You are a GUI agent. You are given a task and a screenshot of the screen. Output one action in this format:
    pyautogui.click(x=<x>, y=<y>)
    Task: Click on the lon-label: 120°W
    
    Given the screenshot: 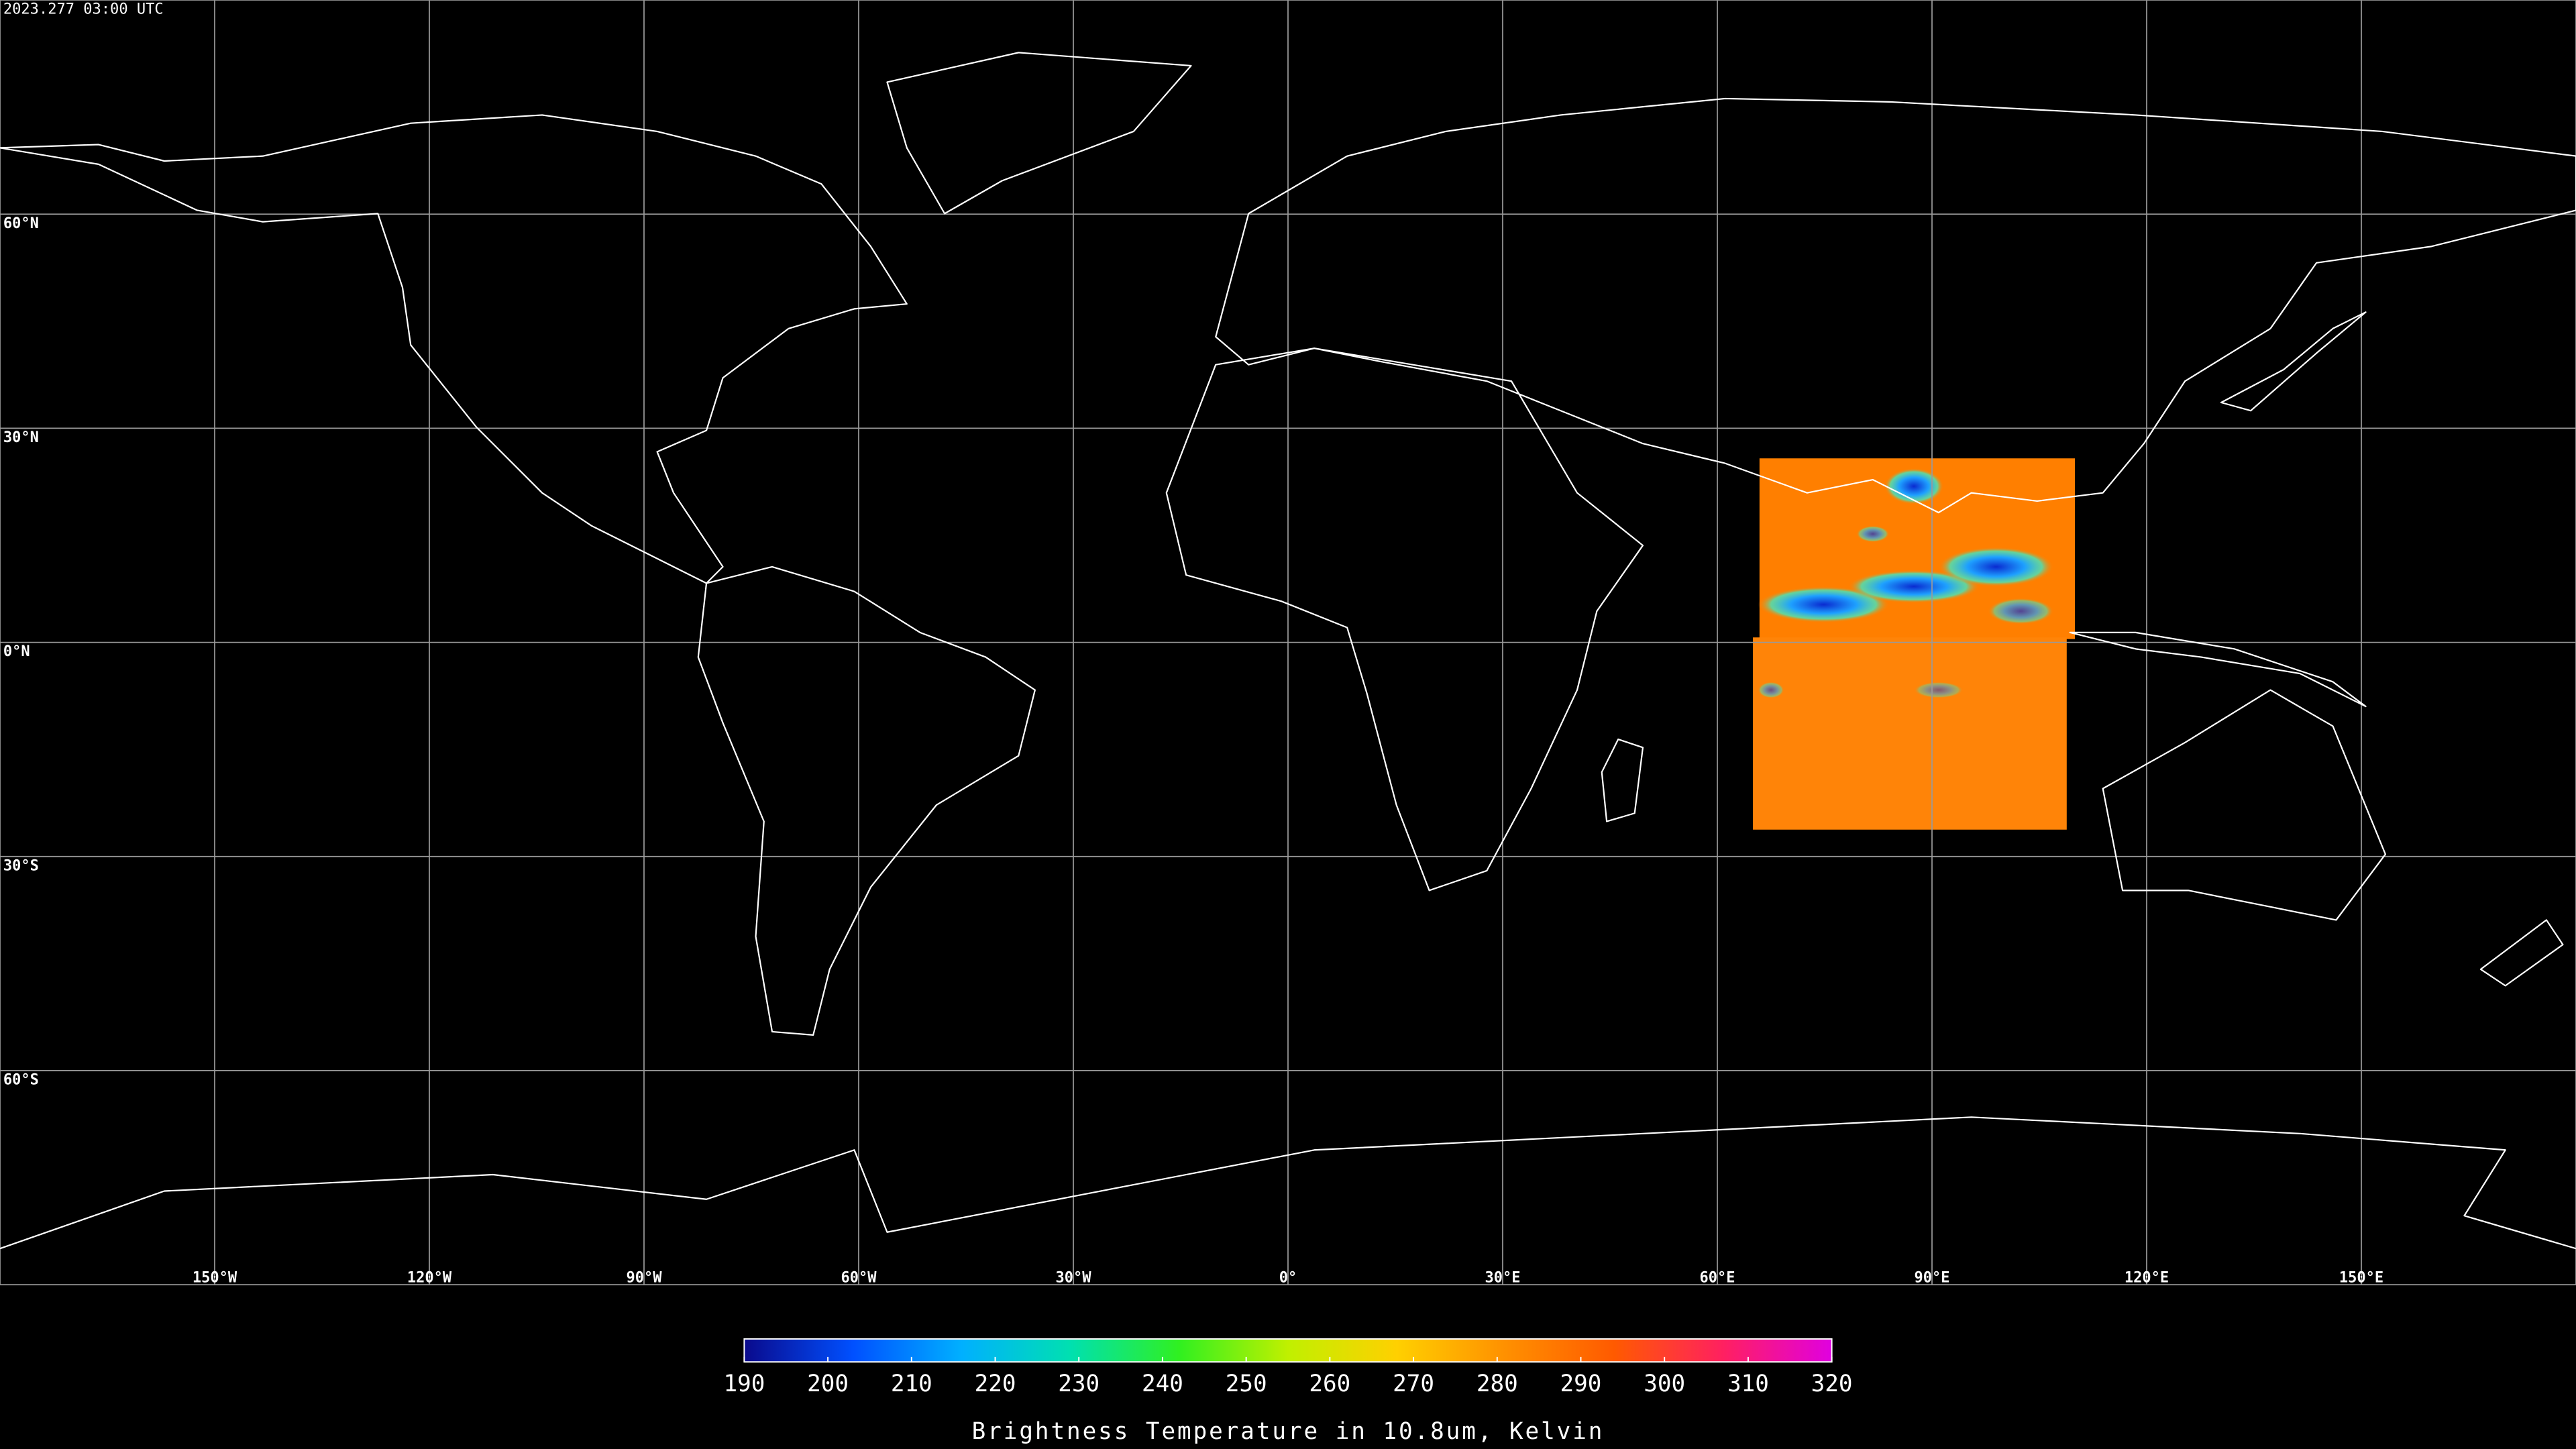 What is the action you would take?
    pyautogui.click(x=429, y=1277)
    